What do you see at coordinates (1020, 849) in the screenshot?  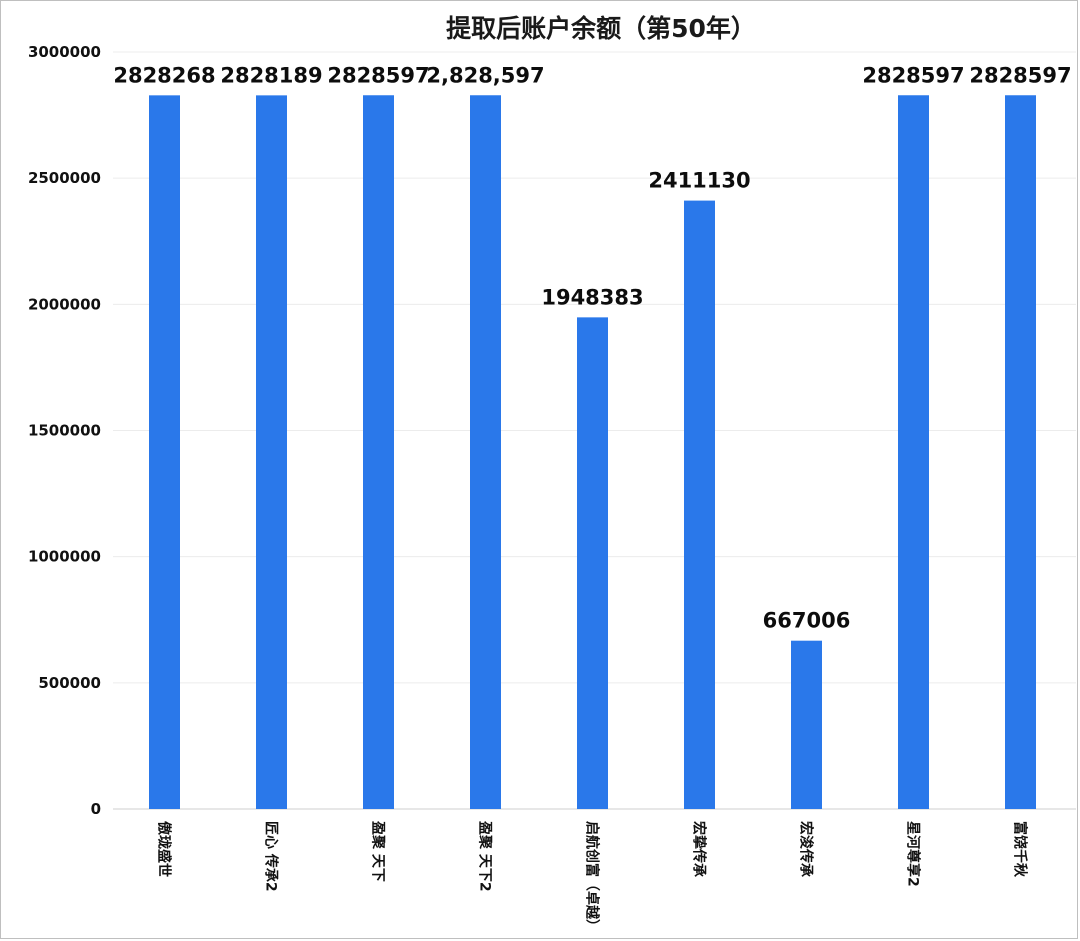 I see `x-tick-label: 富饶千秋` at bounding box center [1020, 849].